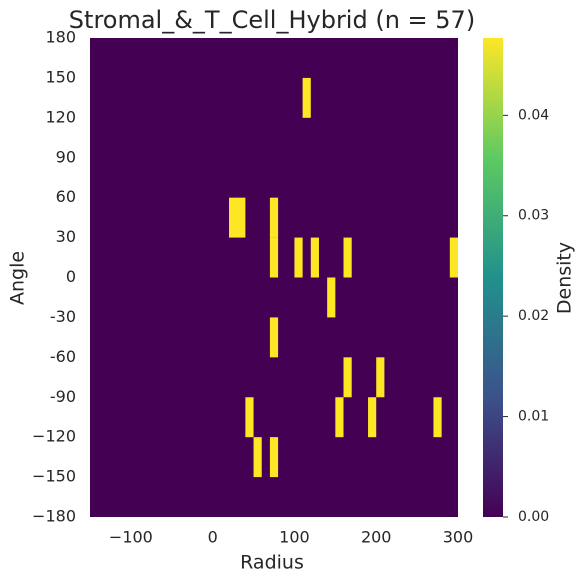 Image resolution: width=585 pixels, height=584 pixels. What do you see at coordinates (294, 537) in the screenshot?
I see `x-tick-label: 100` at bounding box center [294, 537].